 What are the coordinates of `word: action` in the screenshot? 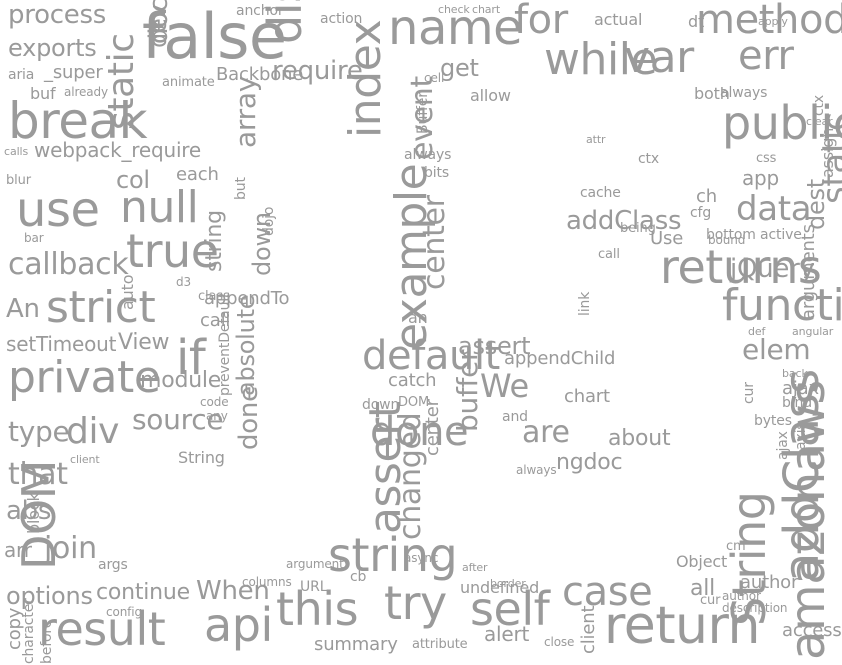 It's located at (341, 19).